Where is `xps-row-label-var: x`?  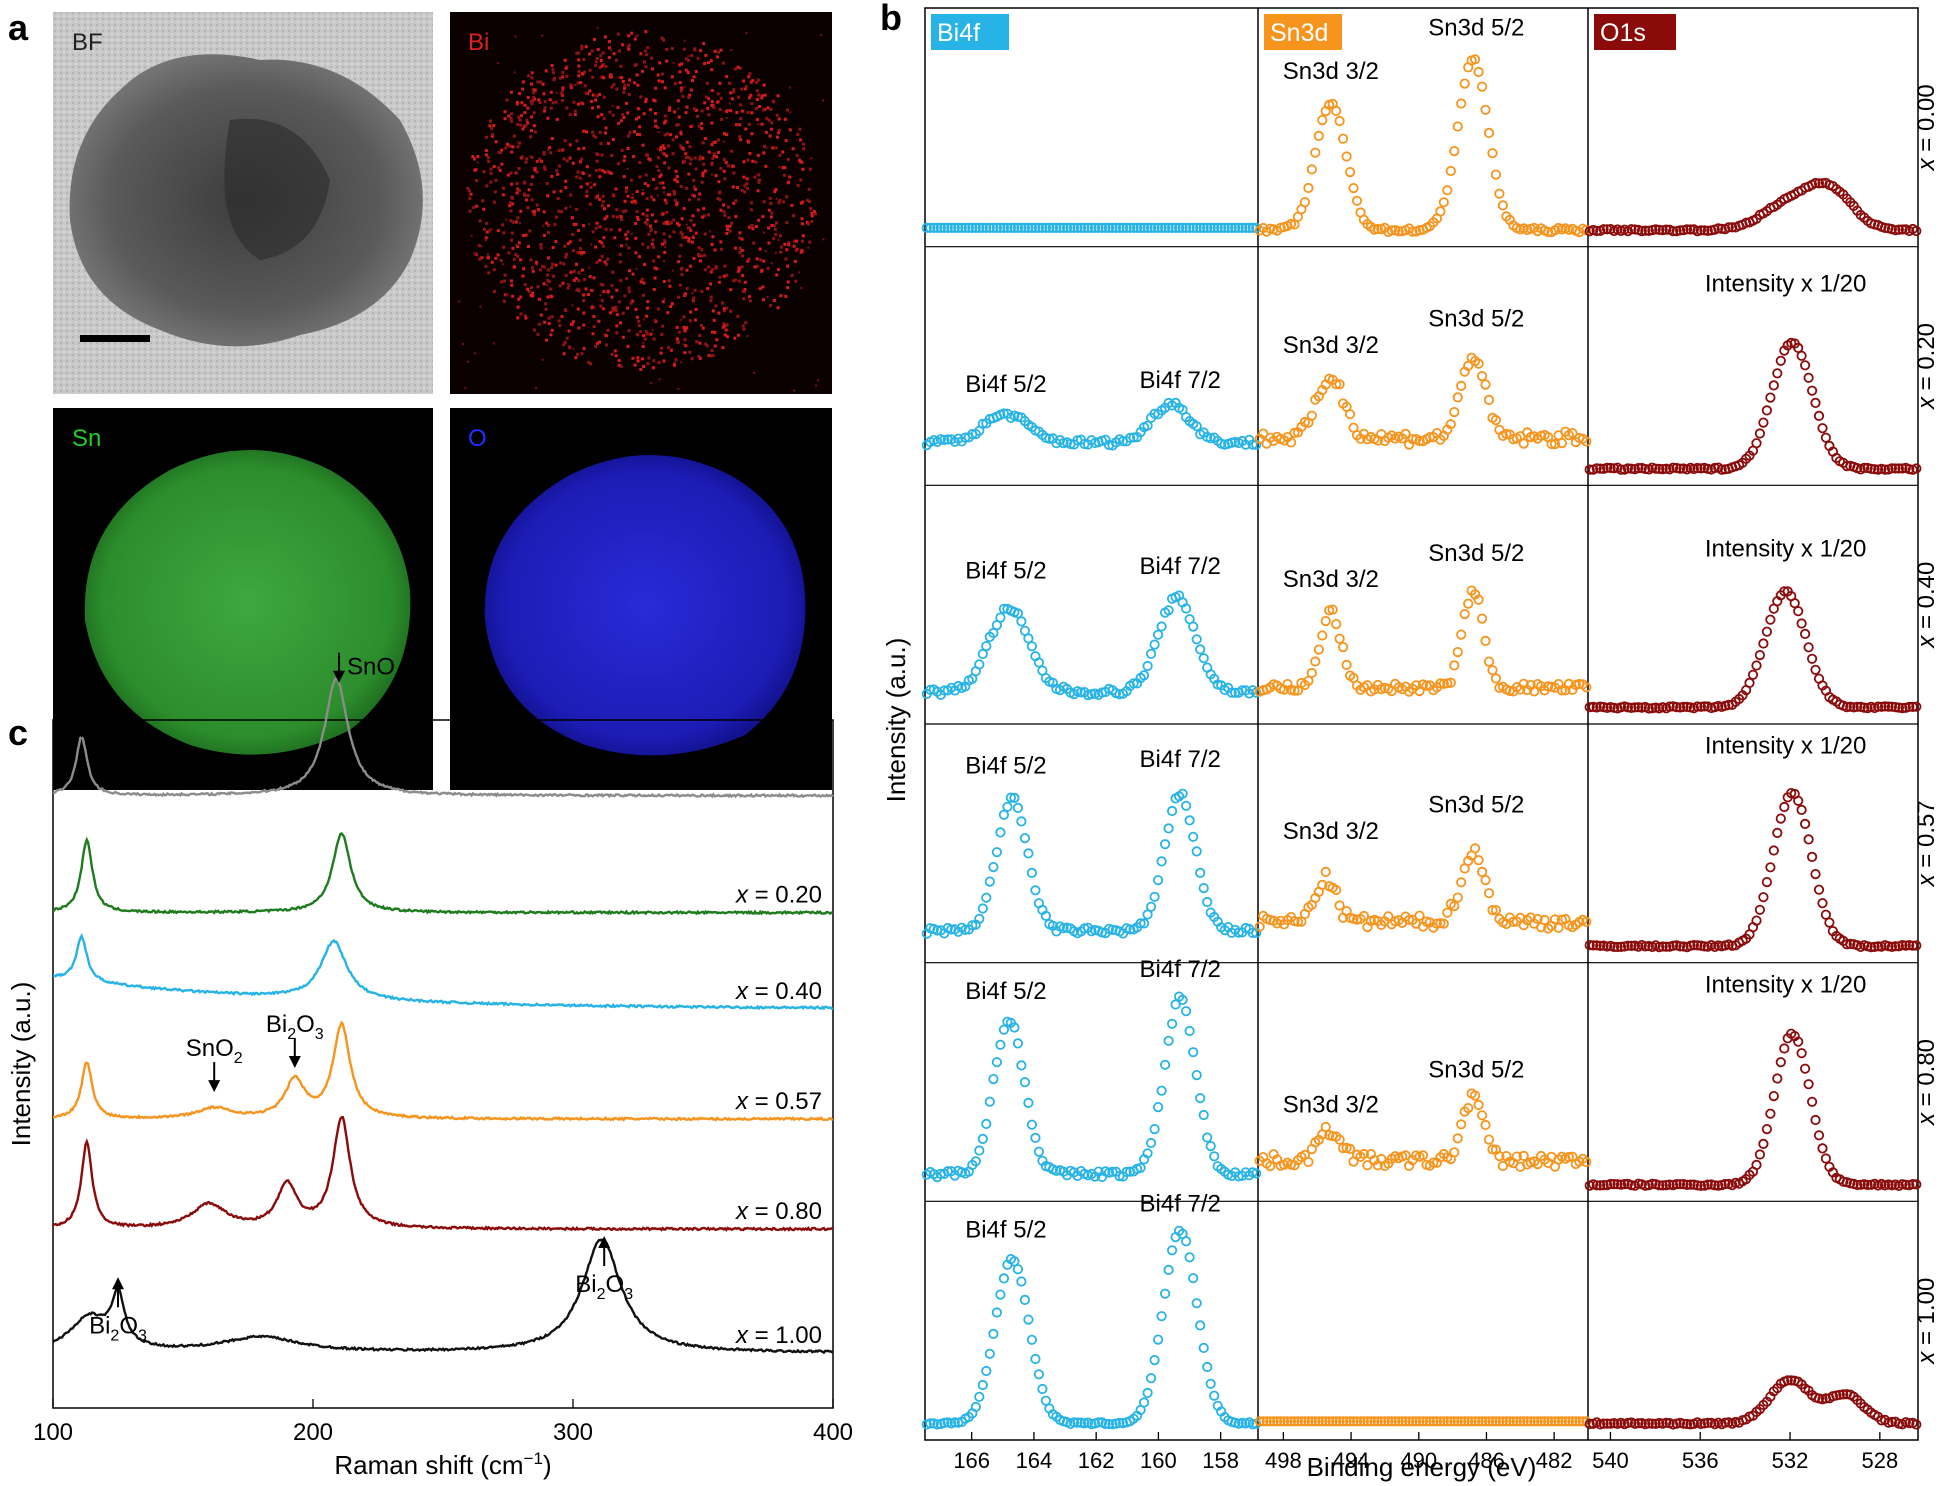
xps-row-label-var: x is located at coordinates (1926, 642).